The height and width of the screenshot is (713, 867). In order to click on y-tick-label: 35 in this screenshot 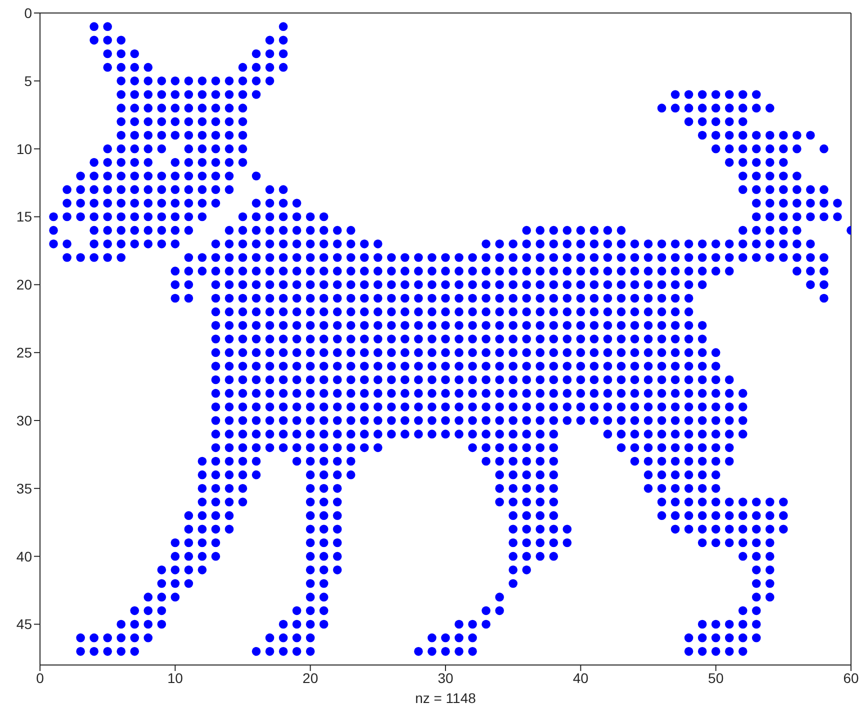, I will do `click(24, 488)`.